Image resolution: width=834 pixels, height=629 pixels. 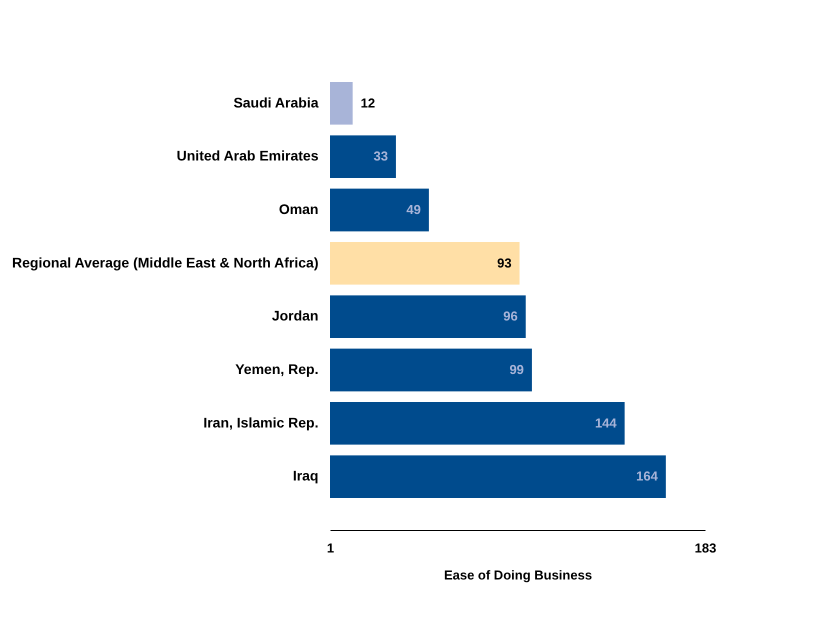 I want to click on data-label: 96, so click(x=510, y=316).